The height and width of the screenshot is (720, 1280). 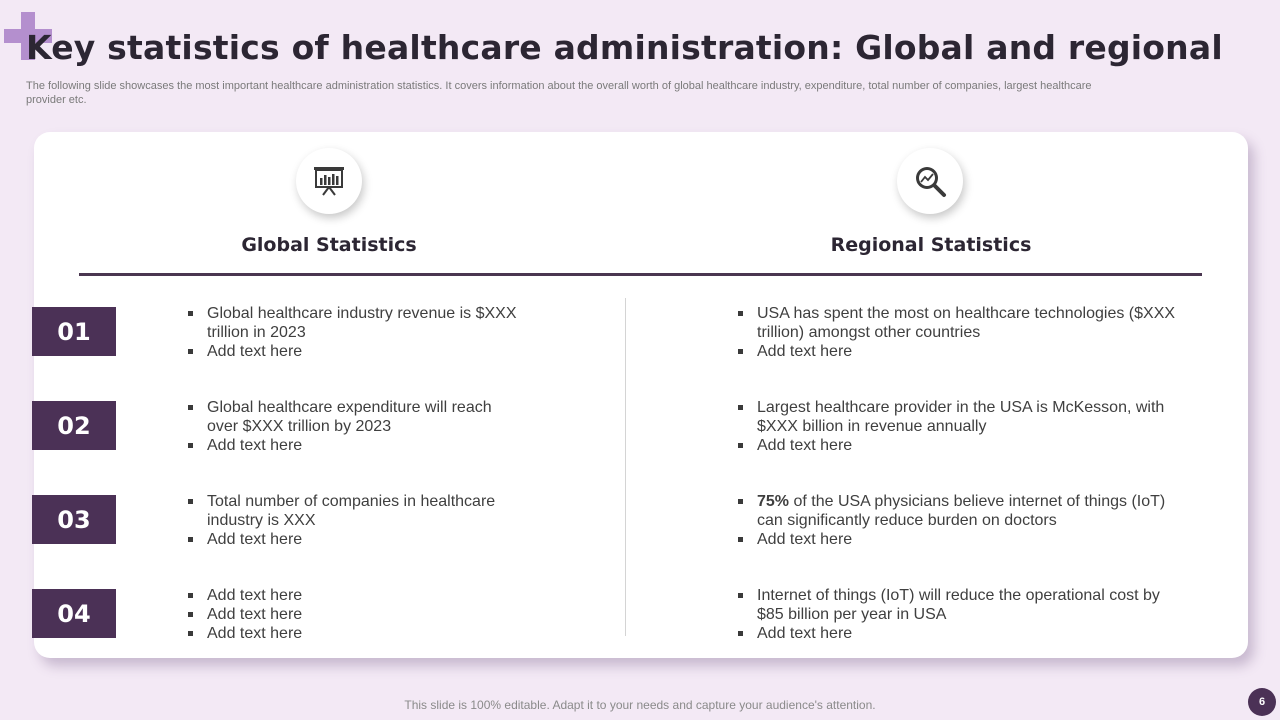 What do you see at coordinates (773, 501) in the screenshot?
I see `highlight-percent: 75%` at bounding box center [773, 501].